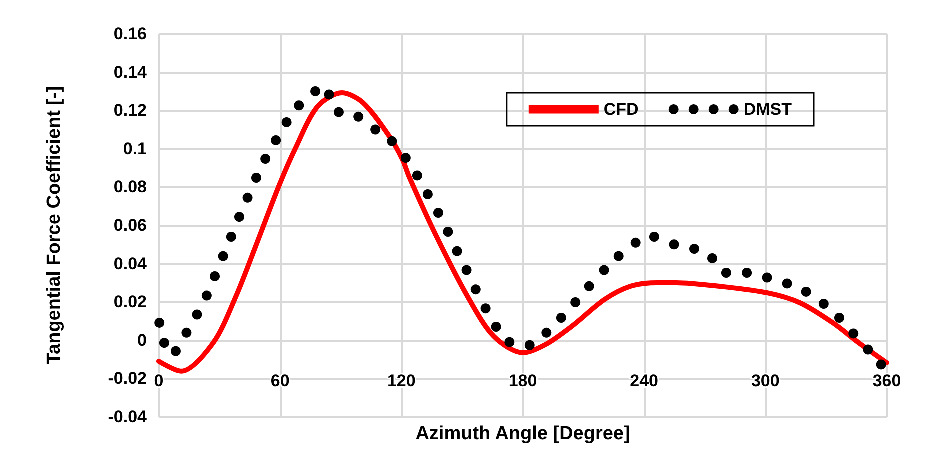 The height and width of the screenshot is (453, 928). Describe the element at coordinates (621, 109) in the screenshot. I see `legend-label: CFD` at that location.